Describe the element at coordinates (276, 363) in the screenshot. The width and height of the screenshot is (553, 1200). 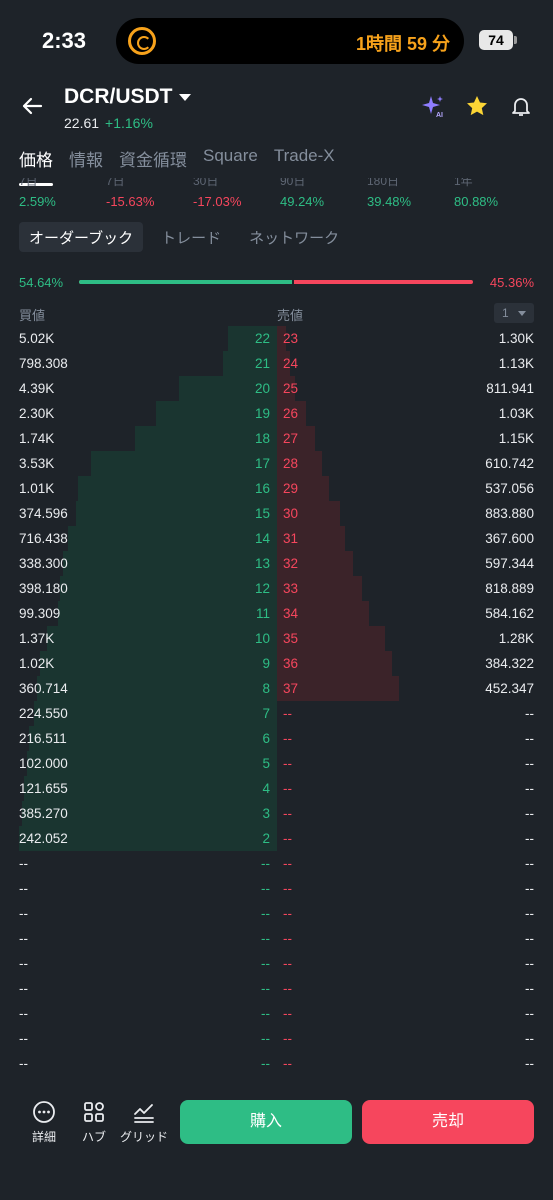
I see `order-book-row: 798.308 21 24 1.13K` at that location.